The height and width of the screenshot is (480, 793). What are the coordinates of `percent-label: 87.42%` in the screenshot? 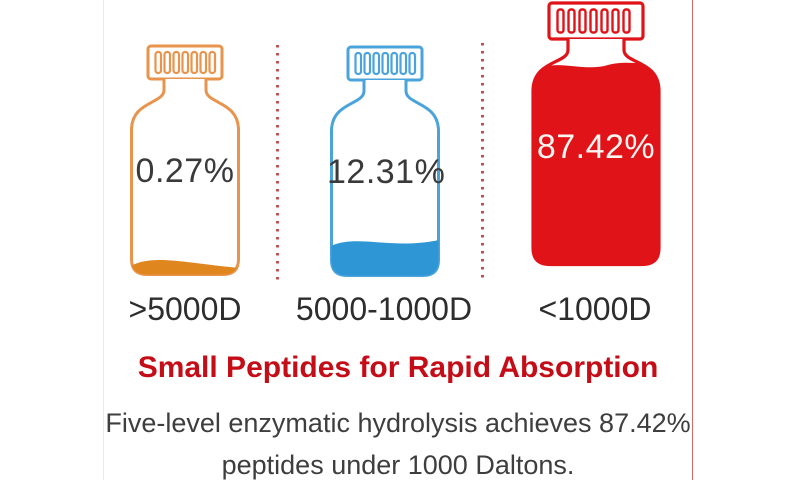 It's located at (596, 147).